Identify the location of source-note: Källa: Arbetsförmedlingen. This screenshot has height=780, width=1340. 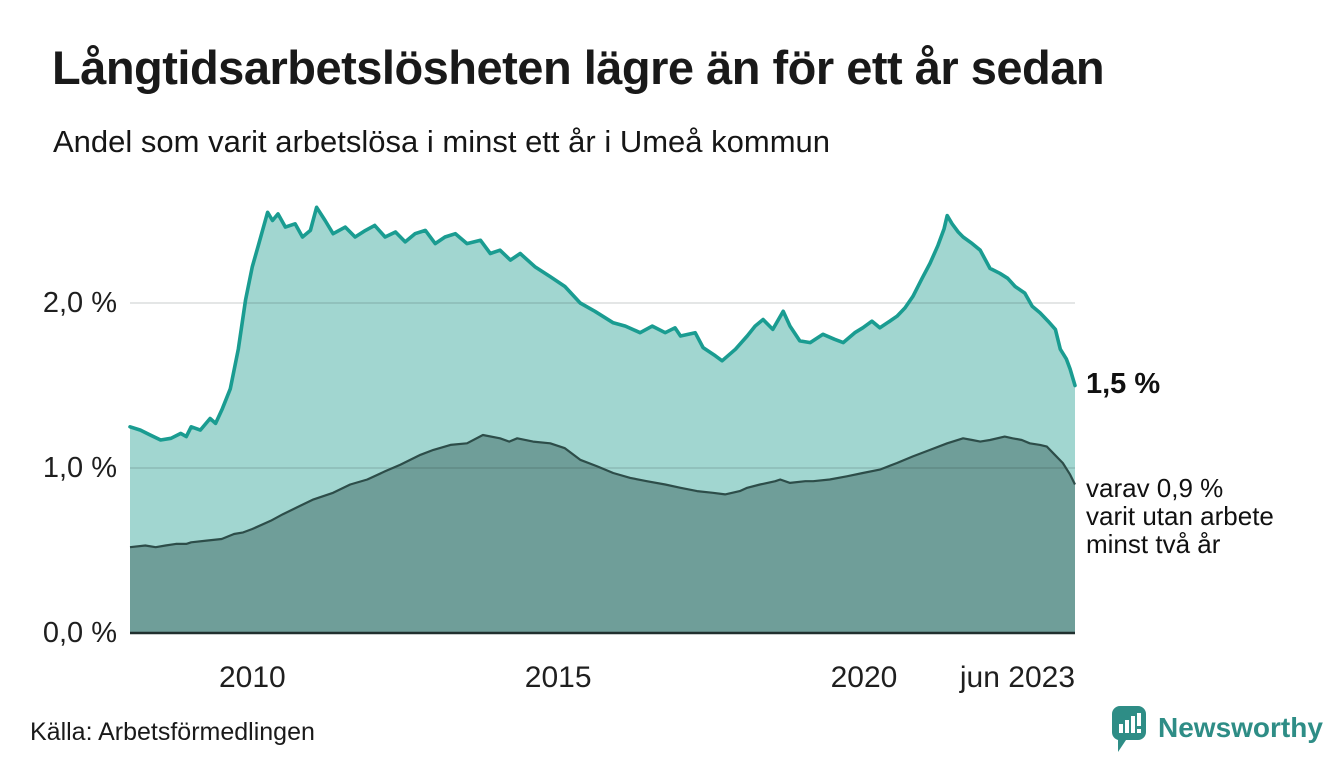
(172, 732).